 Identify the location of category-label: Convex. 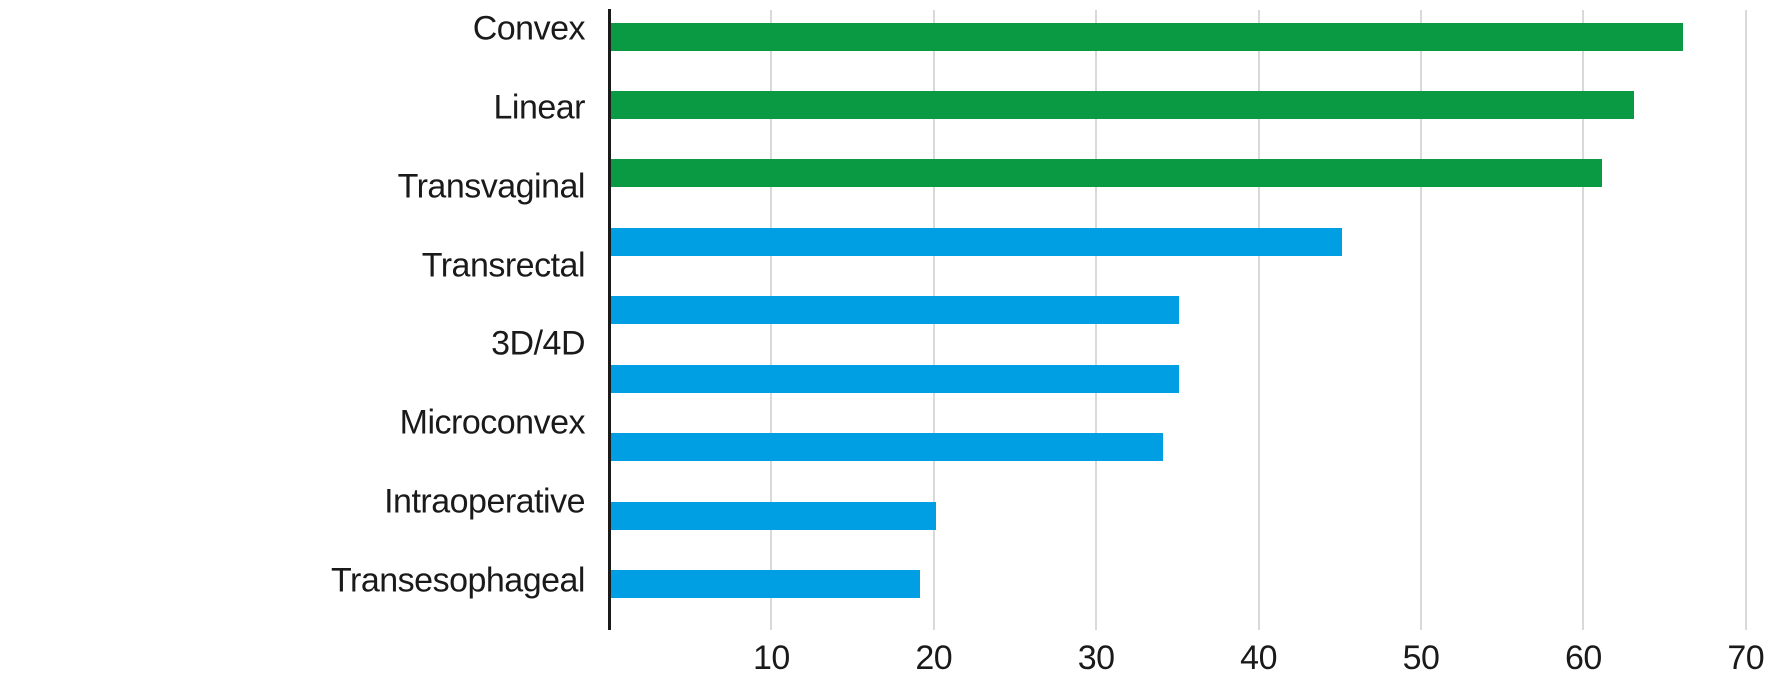
(529, 28).